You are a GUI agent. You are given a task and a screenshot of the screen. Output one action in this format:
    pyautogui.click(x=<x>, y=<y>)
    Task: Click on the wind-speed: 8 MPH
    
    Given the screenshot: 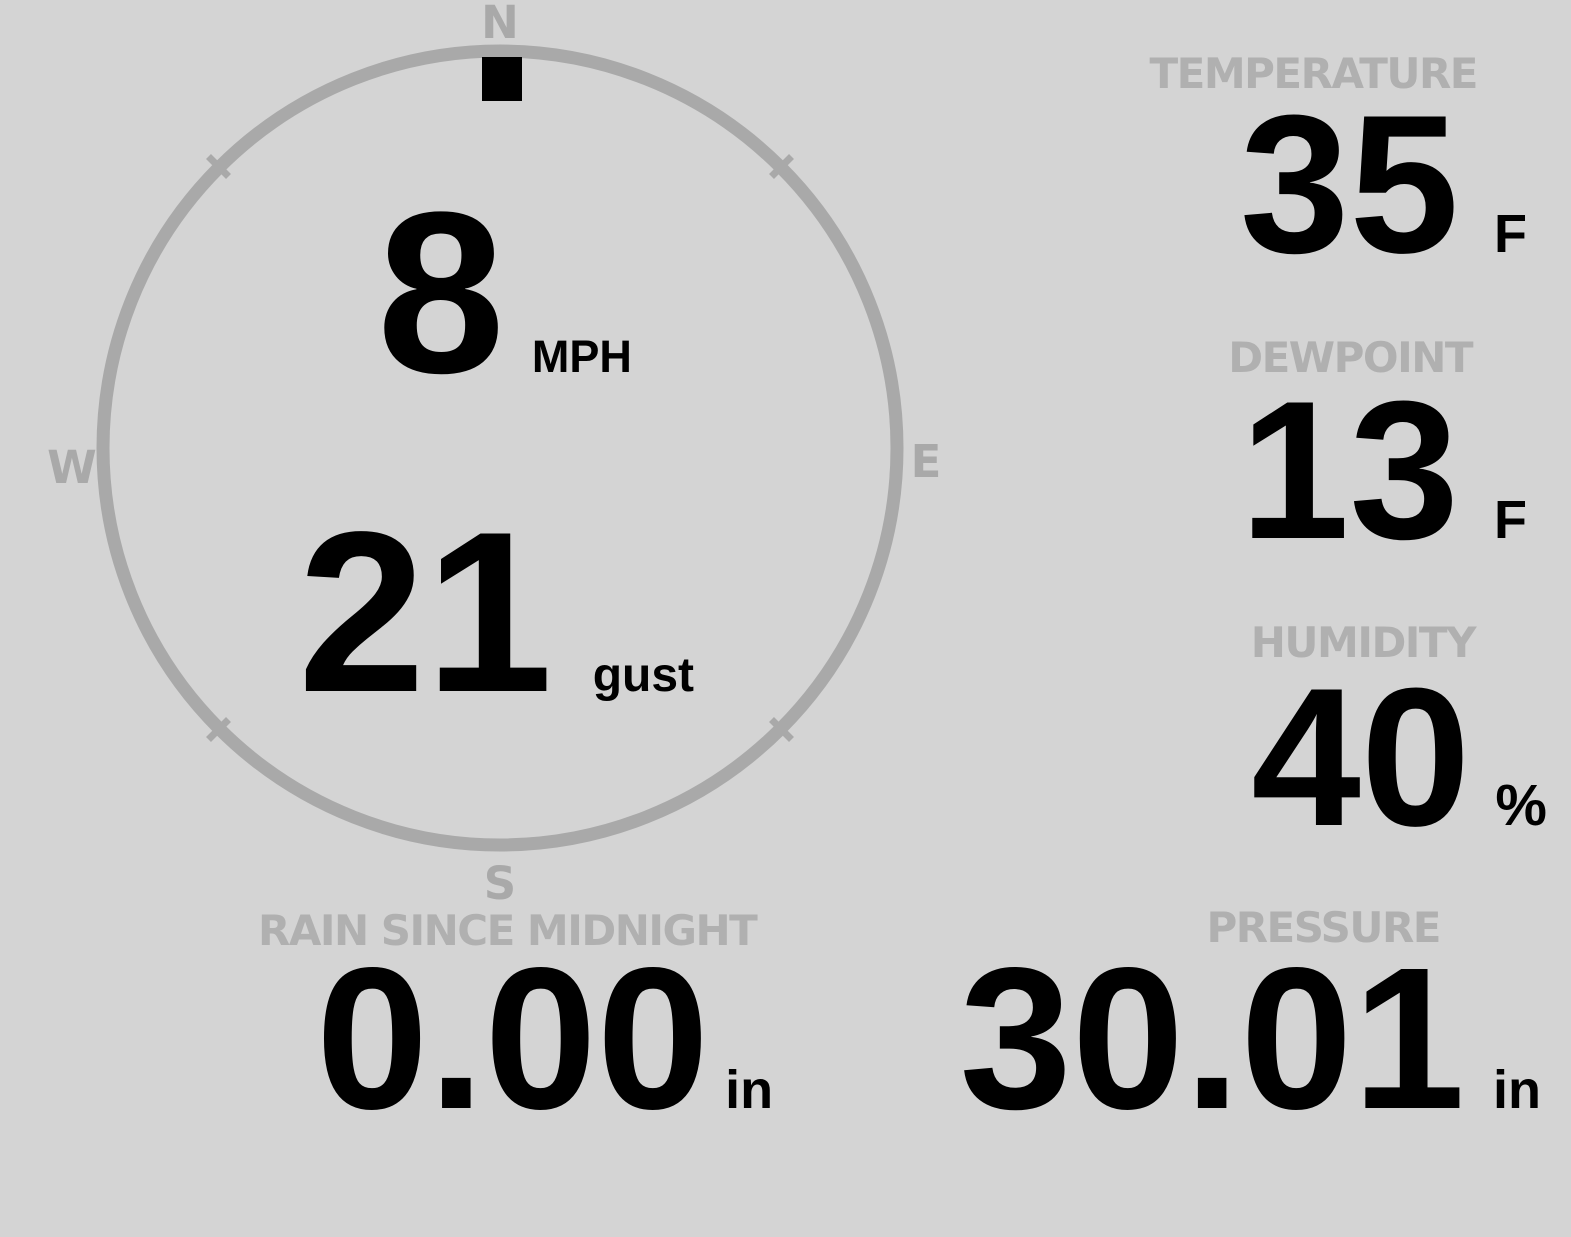 What is the action you would take?
    pyautogui.click(x=504, y=293)
    